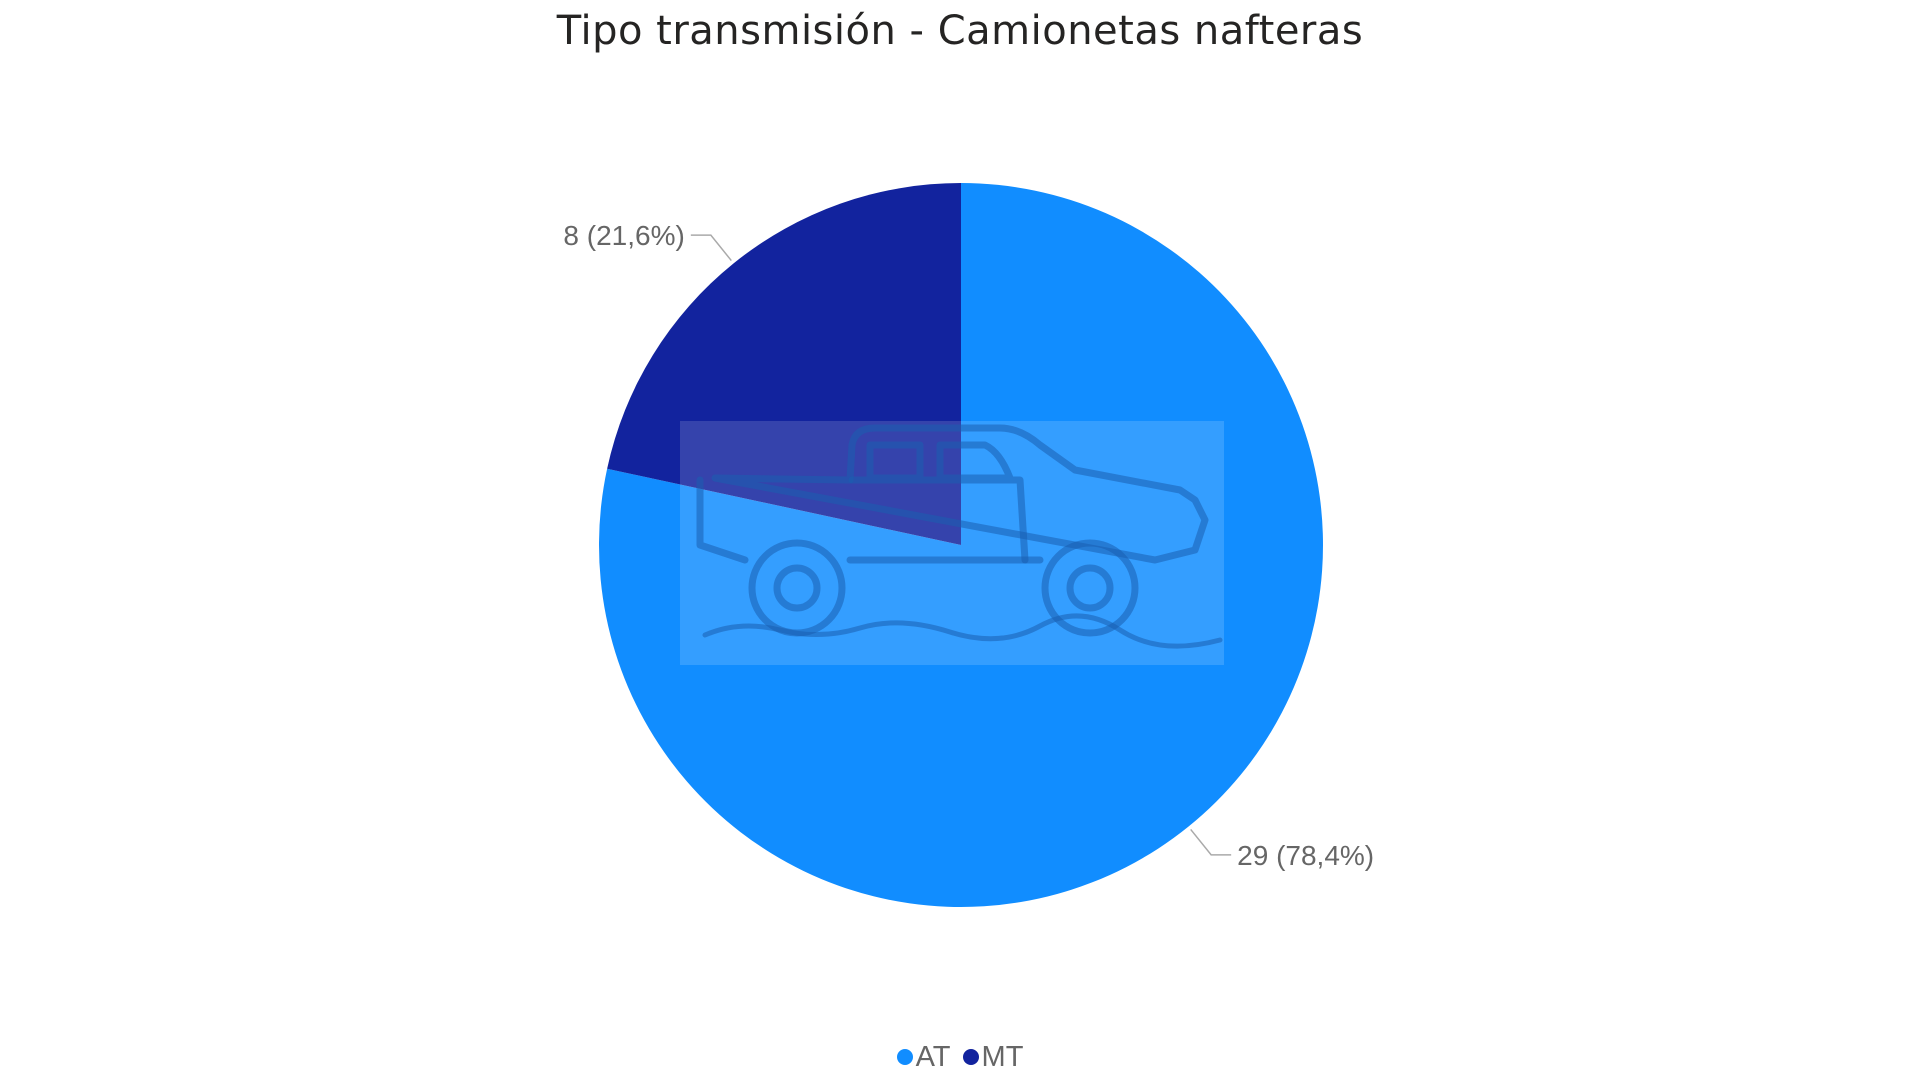 The width and height of the screenshot is (1920, 1080). I want to click on legend-item-at: AT, so click(923, 1057).